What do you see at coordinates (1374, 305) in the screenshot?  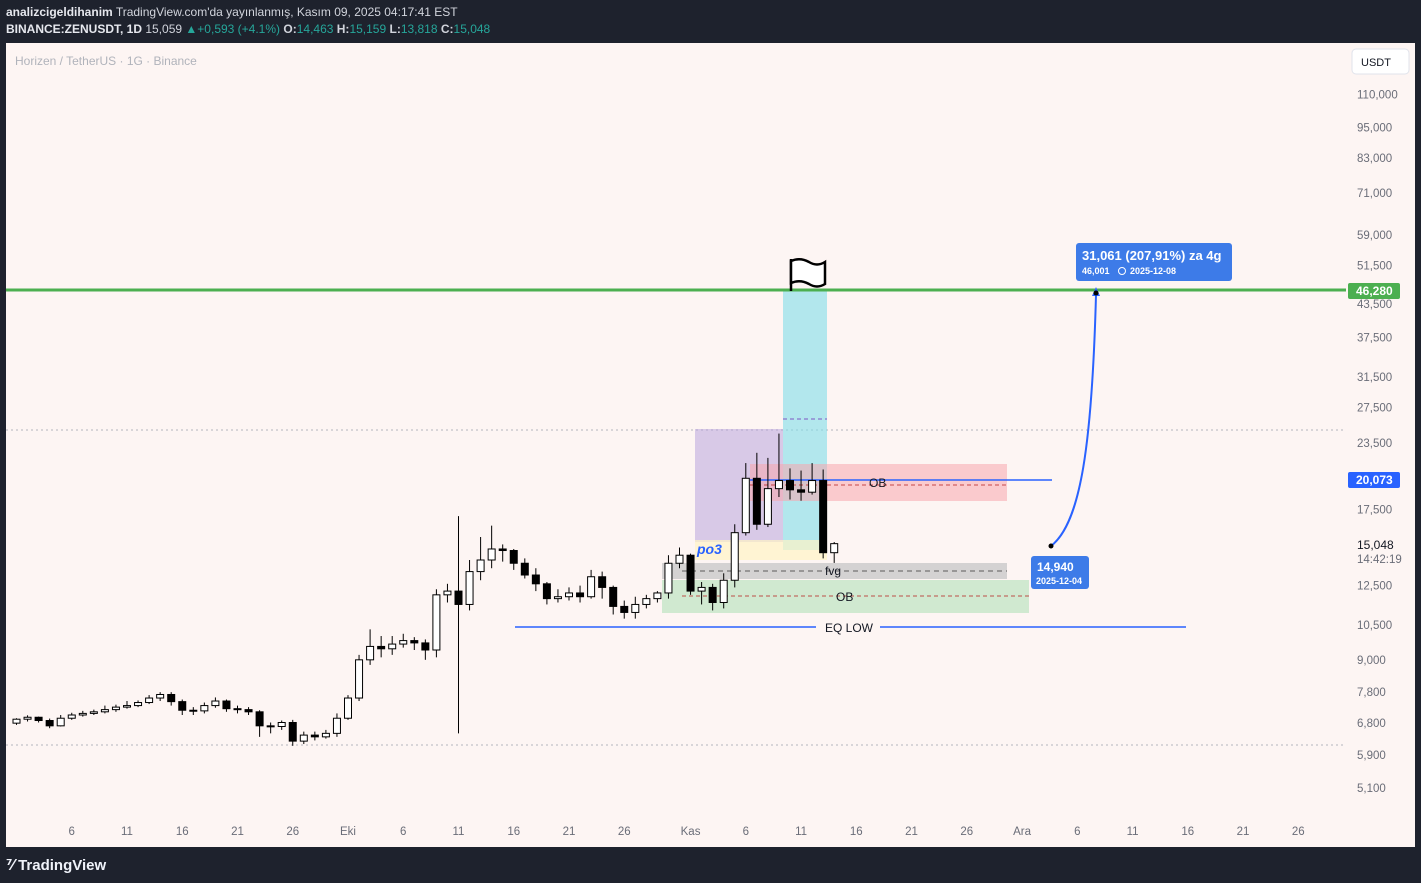 I see `y-tick-label: 43,500` at bounding box center [1374, 305].